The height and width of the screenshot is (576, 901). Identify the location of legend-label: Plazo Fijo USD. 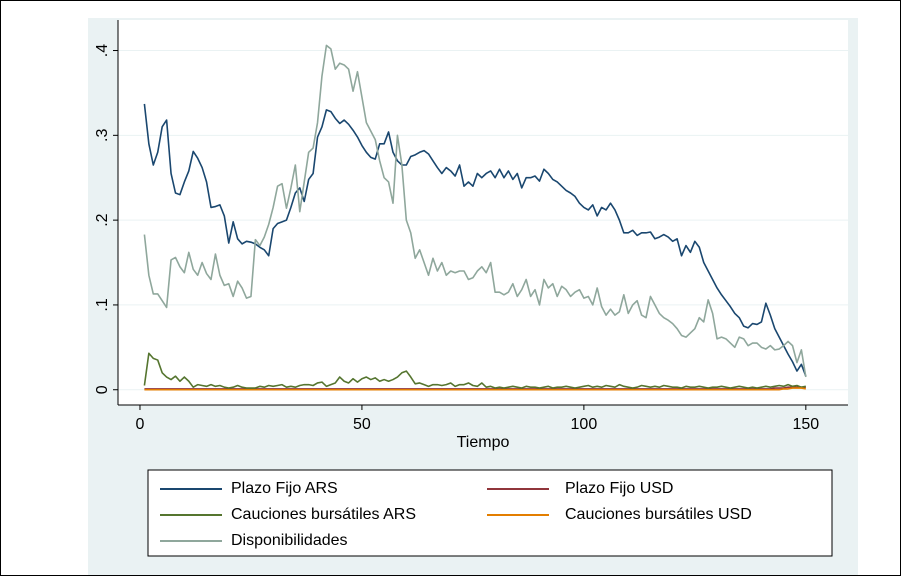
(619, 488).